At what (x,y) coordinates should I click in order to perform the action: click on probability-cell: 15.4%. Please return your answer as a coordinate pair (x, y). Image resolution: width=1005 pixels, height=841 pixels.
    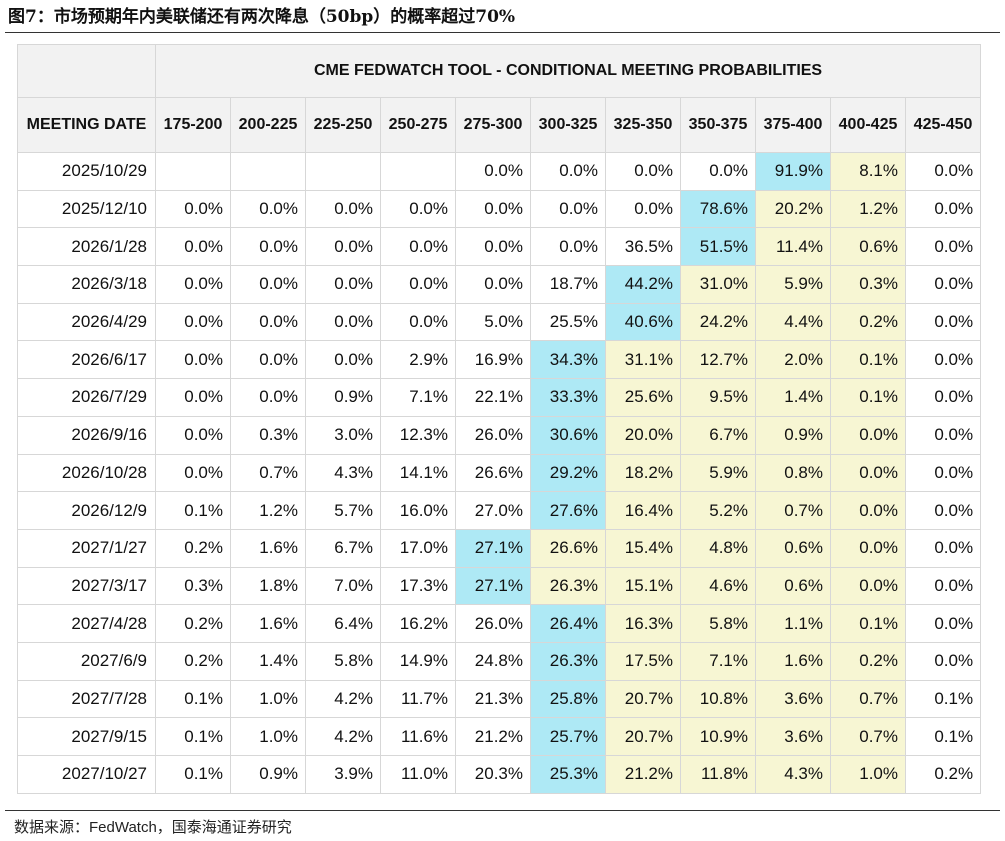
    Looking at the image, I should click on (643, 548).